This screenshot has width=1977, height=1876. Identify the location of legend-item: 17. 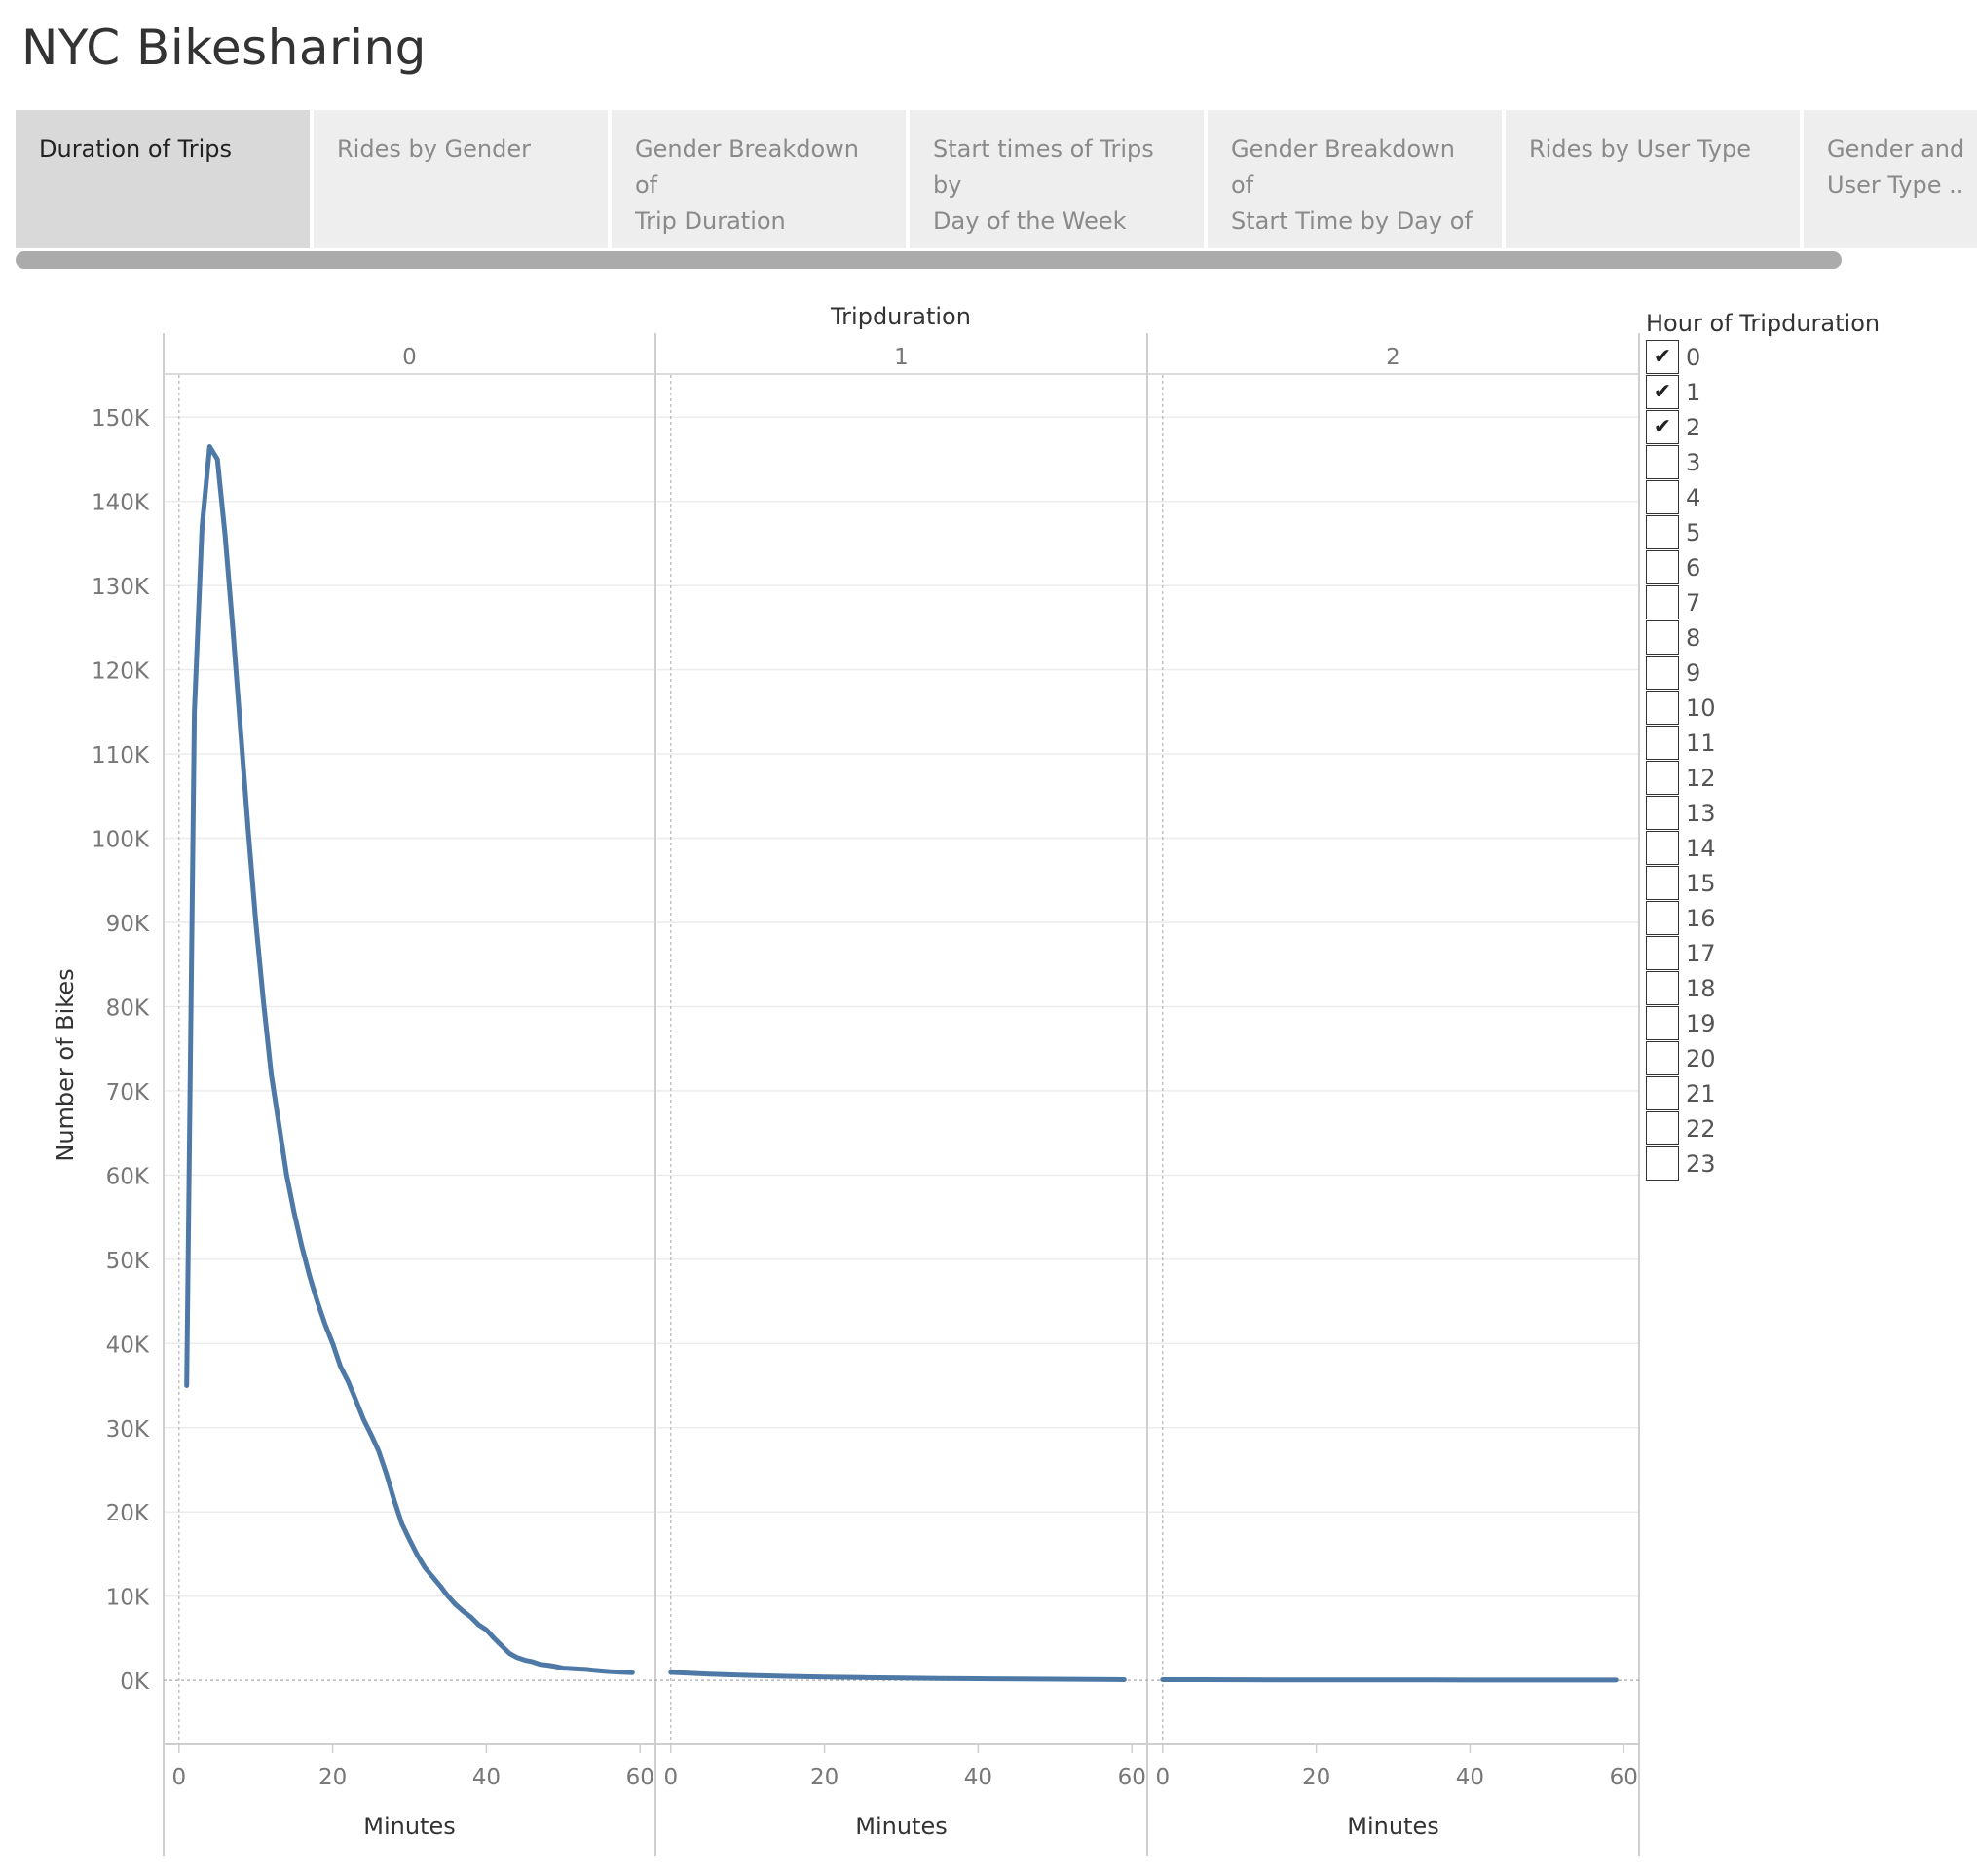
(1802, 954).